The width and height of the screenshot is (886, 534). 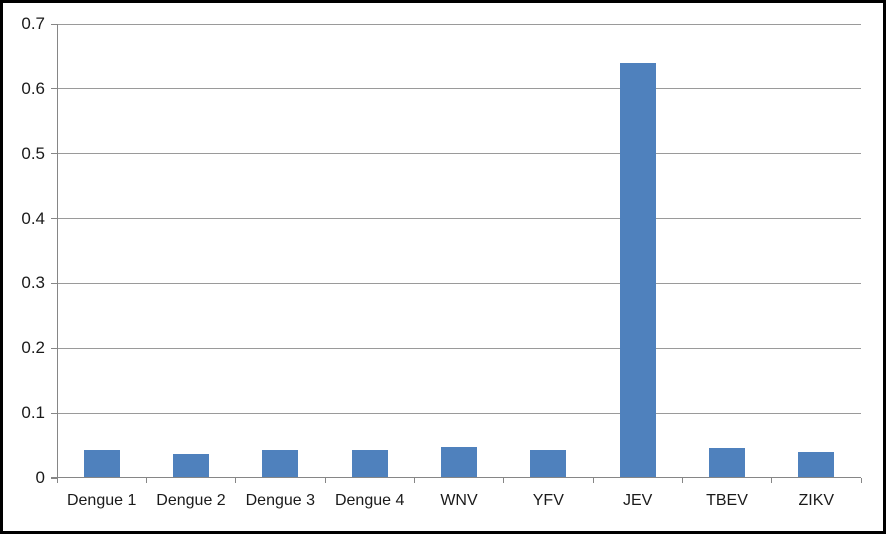 I want to click on y-tick-label: 0.2, so click(x=33, y=348).